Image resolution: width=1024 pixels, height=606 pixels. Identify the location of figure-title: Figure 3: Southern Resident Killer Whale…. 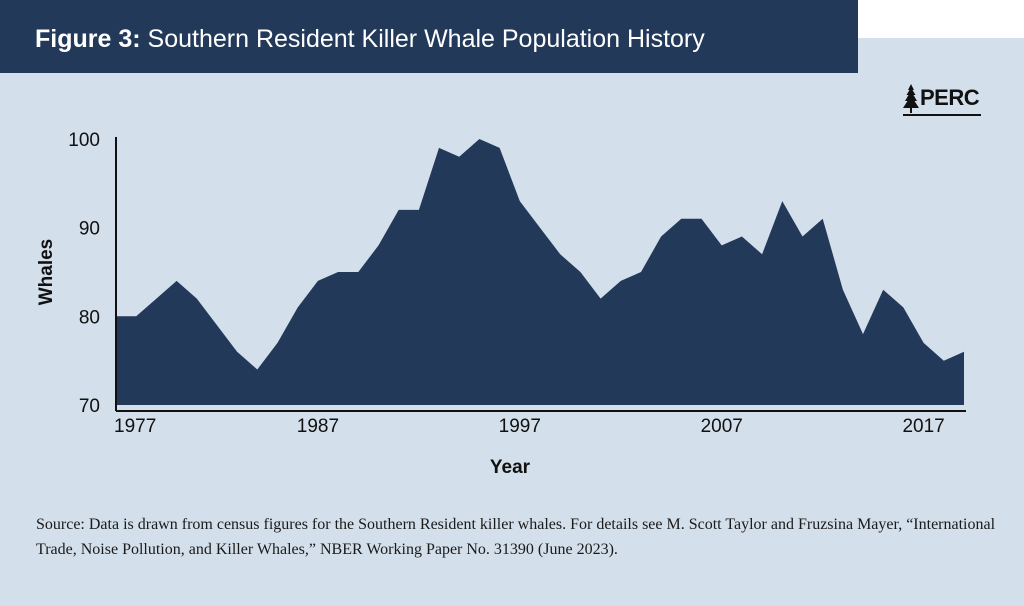
(370, 39).